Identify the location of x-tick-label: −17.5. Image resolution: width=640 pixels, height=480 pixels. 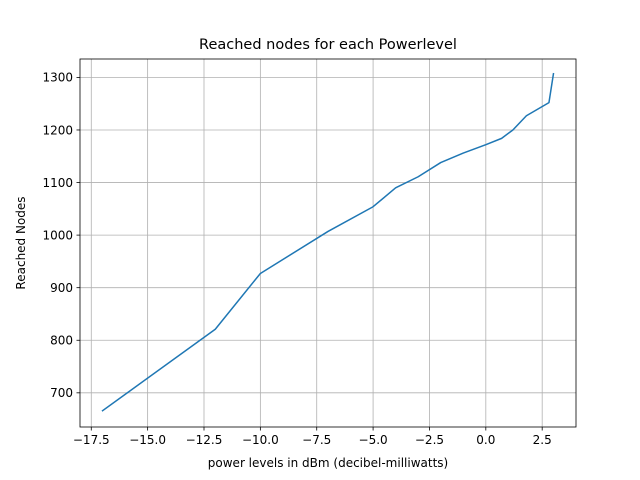
(91, 440).